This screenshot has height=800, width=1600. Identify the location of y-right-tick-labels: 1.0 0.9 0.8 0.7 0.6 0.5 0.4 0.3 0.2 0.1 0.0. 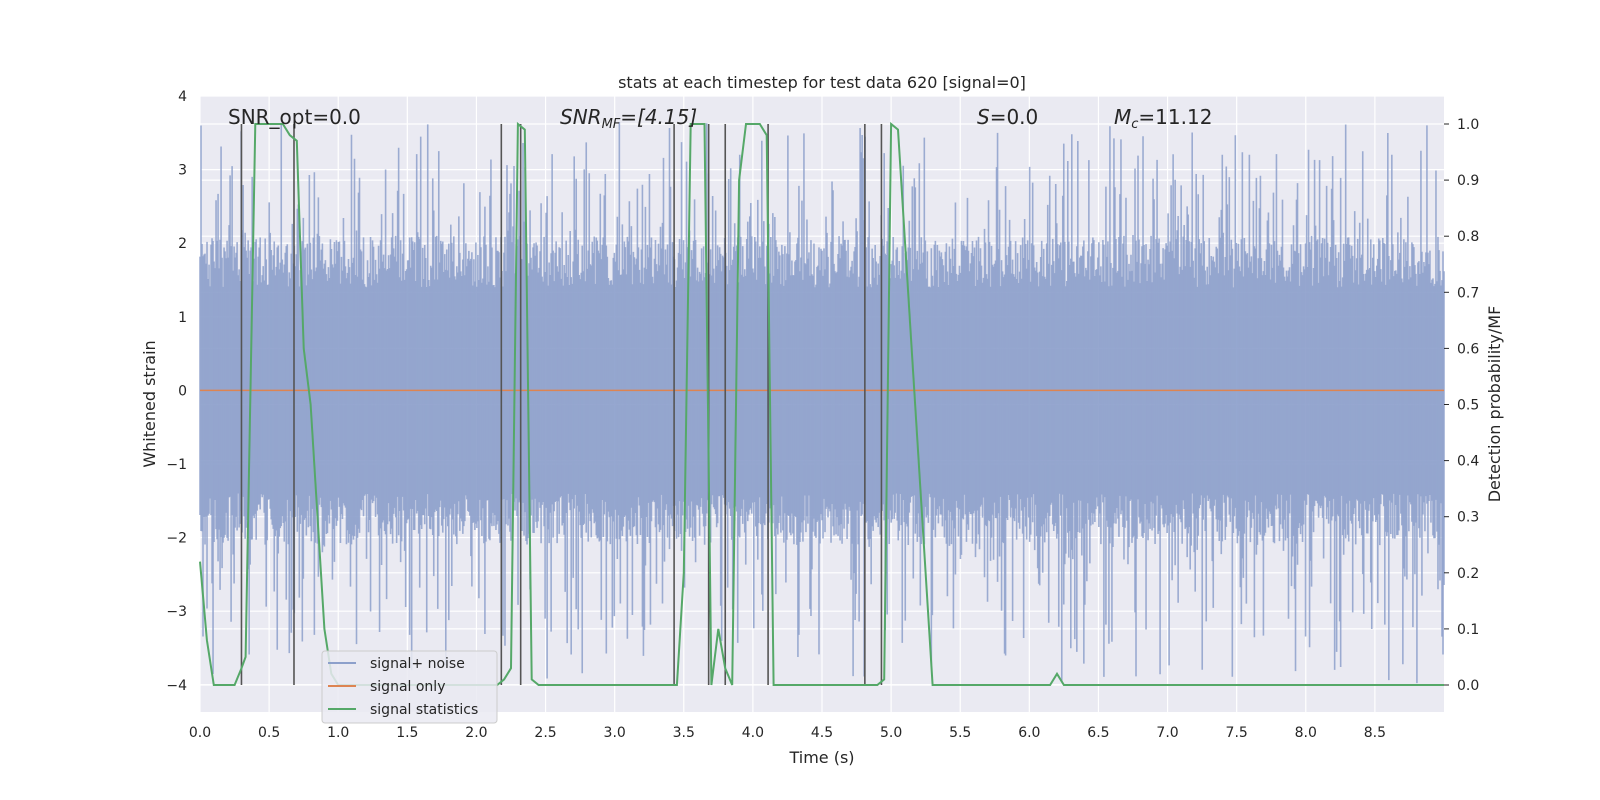
(1461, 405).